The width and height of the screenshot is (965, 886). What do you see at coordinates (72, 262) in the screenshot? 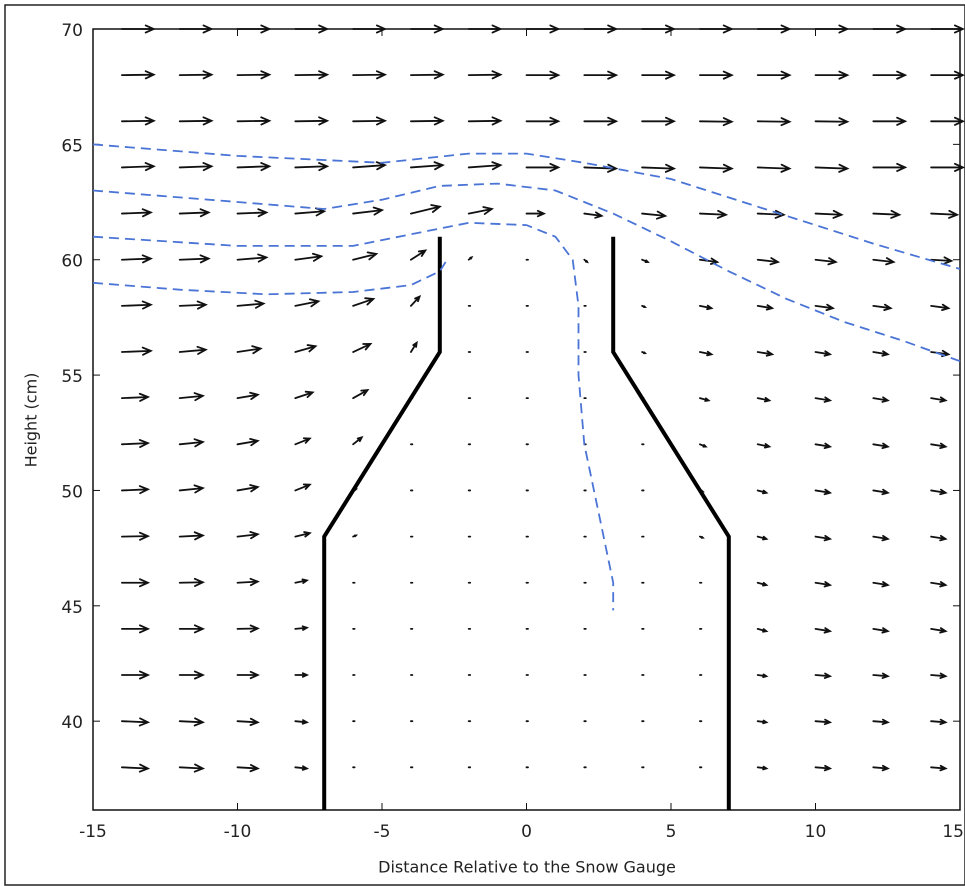
I see `y-tick-label: 60` at bounding box center [72, 262].